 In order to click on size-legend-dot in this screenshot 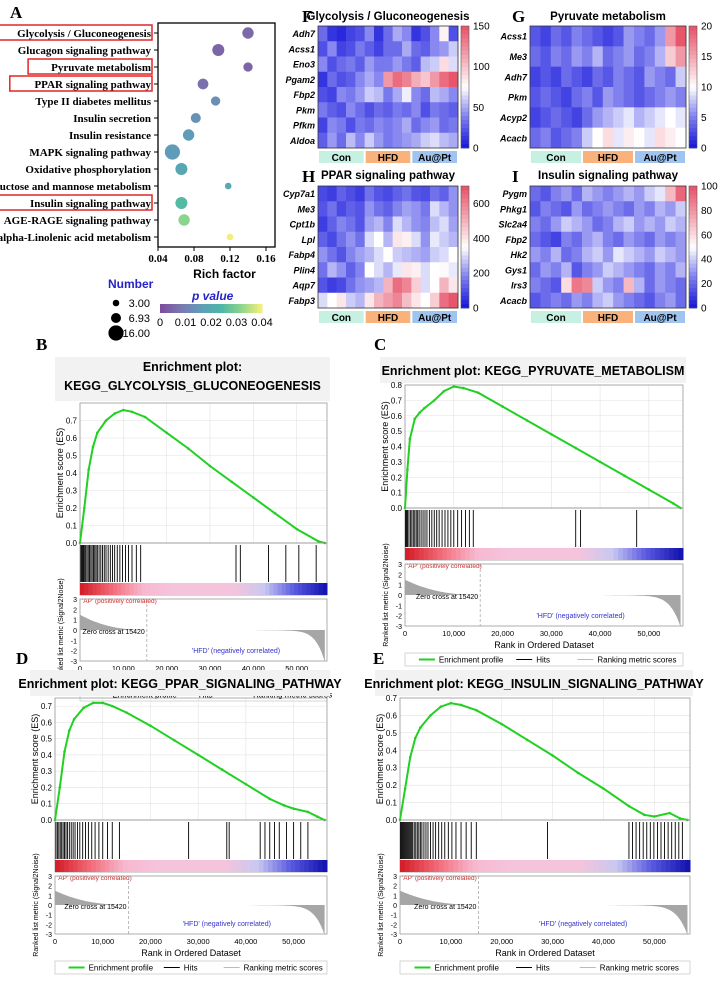, I will do `click(116, 303)`.